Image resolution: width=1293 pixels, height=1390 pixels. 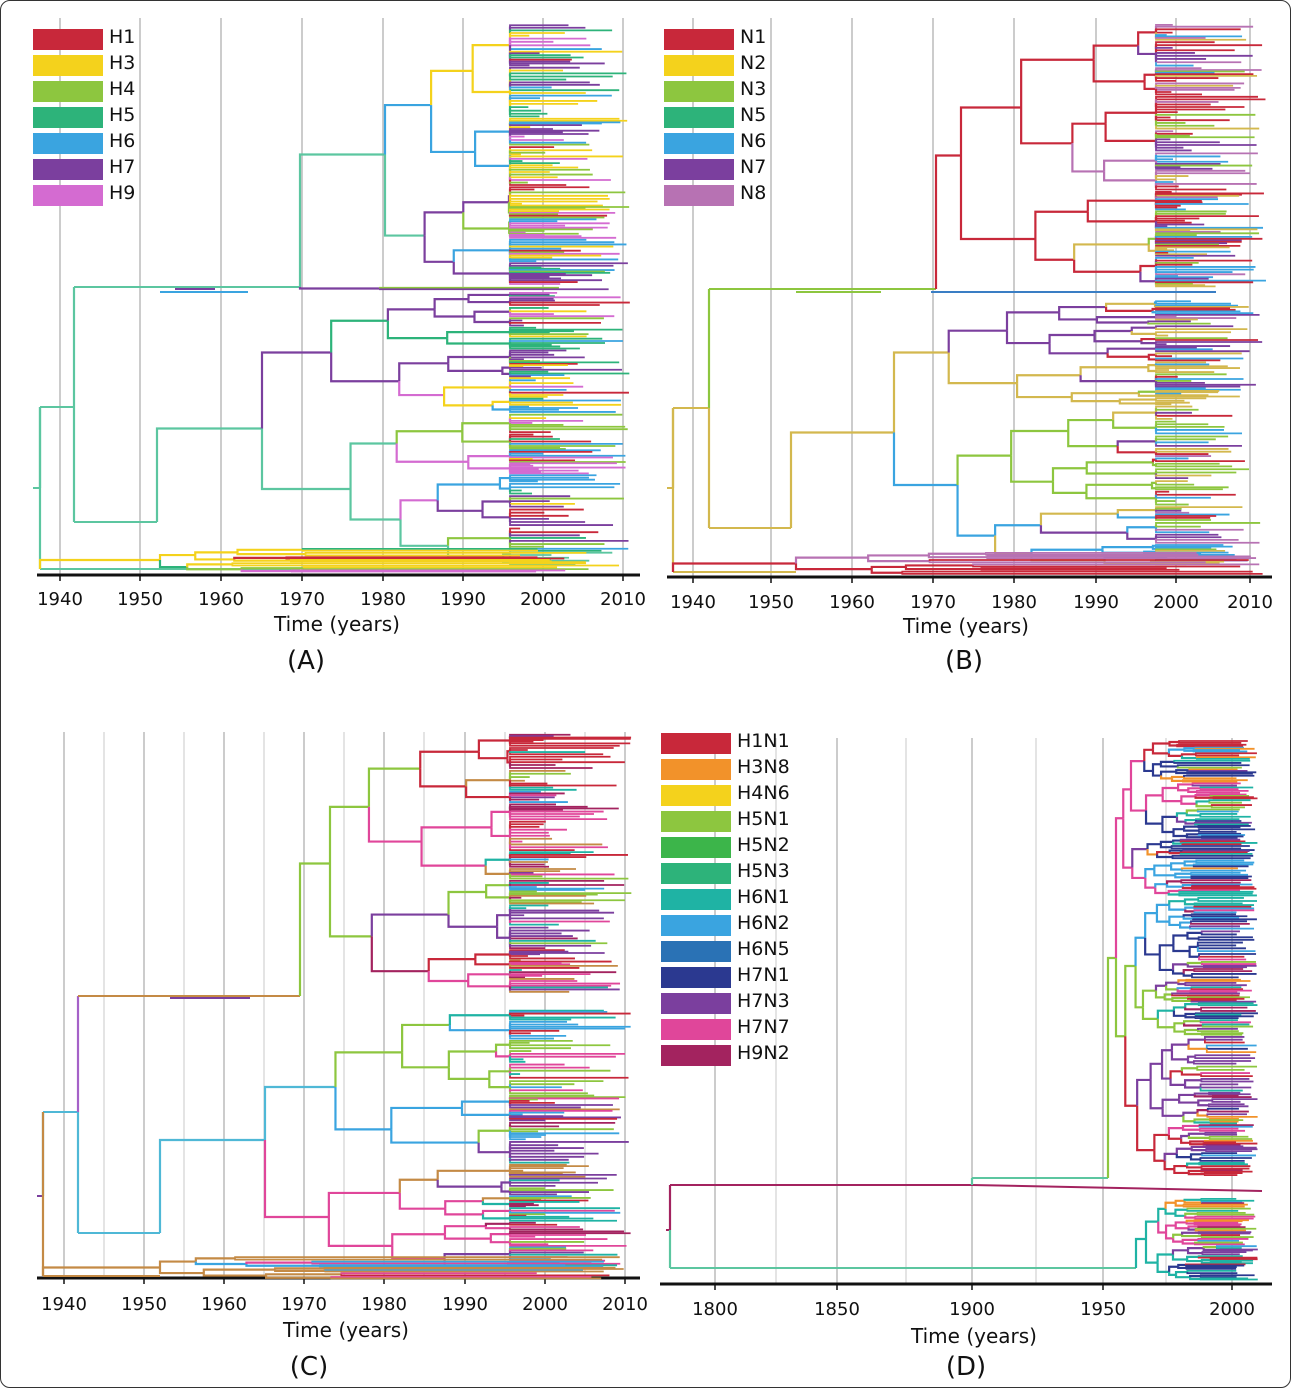 I want to click on legend-label: H7N3, so click(x=763, y=1001).